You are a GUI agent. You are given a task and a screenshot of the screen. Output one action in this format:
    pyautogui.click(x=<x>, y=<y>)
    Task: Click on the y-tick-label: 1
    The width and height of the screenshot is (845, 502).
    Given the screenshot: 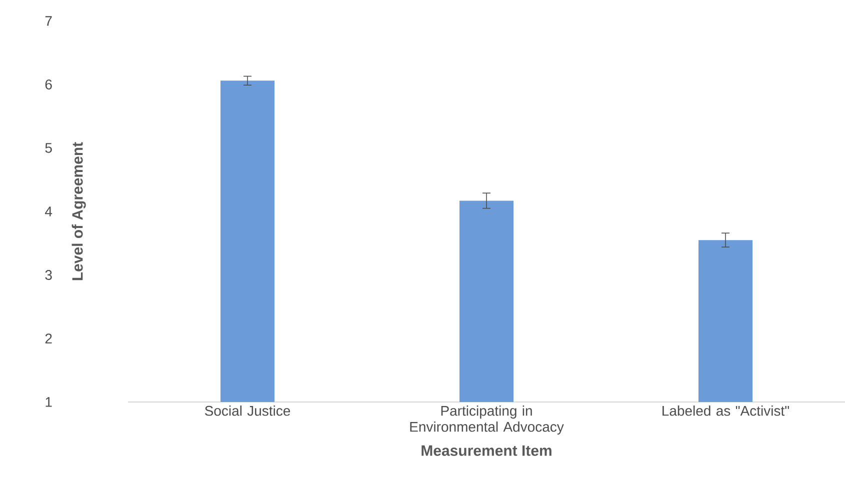 What is the action you would take?
    pyautogui.click(x=49, y=402)
    